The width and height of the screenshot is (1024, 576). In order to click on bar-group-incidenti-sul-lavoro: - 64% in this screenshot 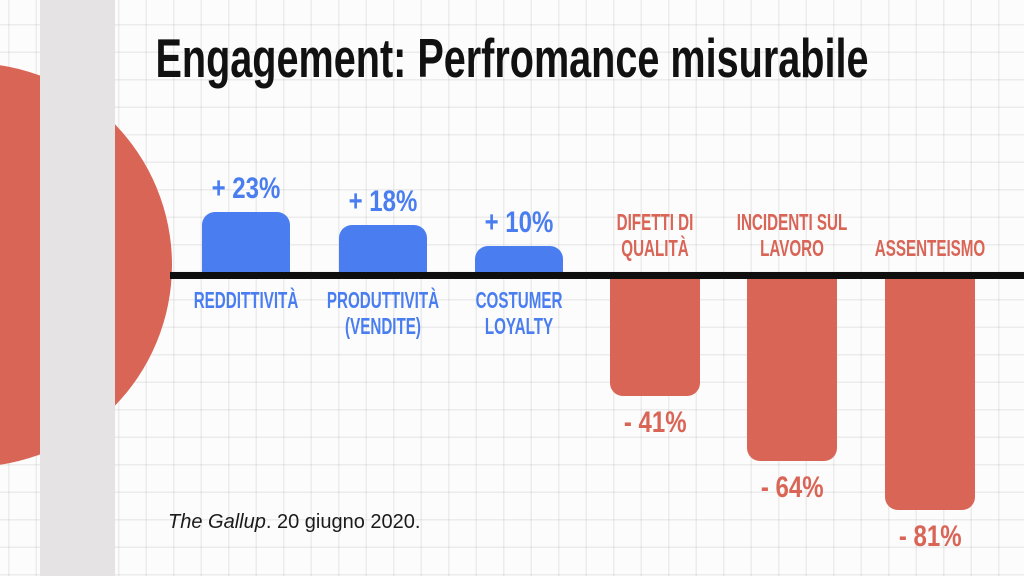, I will do `click(792, 391)`.